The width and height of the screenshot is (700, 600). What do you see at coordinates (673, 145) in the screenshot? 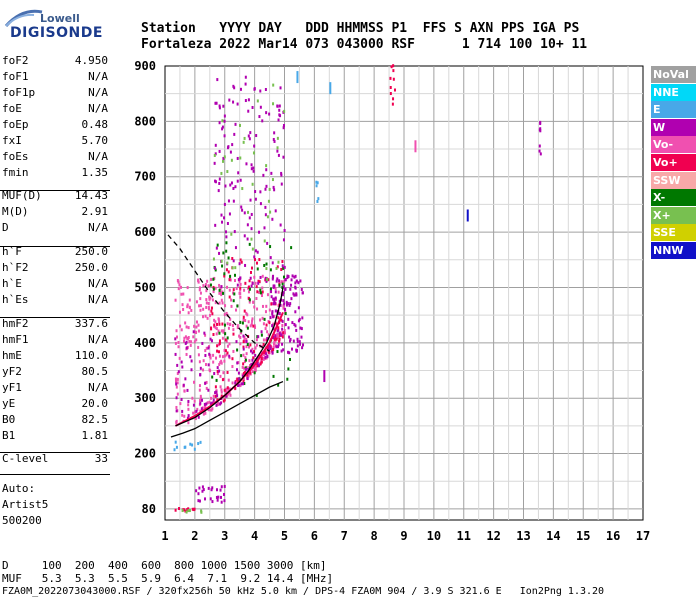
I see `legend-item-vo-: Vo-` at bounding box center [673, 145].